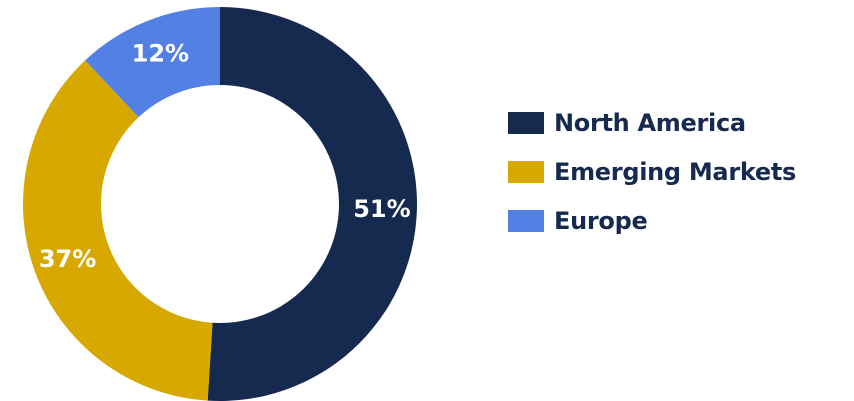  I want to click on legend-label-europe: Europe, so click(601, 221).